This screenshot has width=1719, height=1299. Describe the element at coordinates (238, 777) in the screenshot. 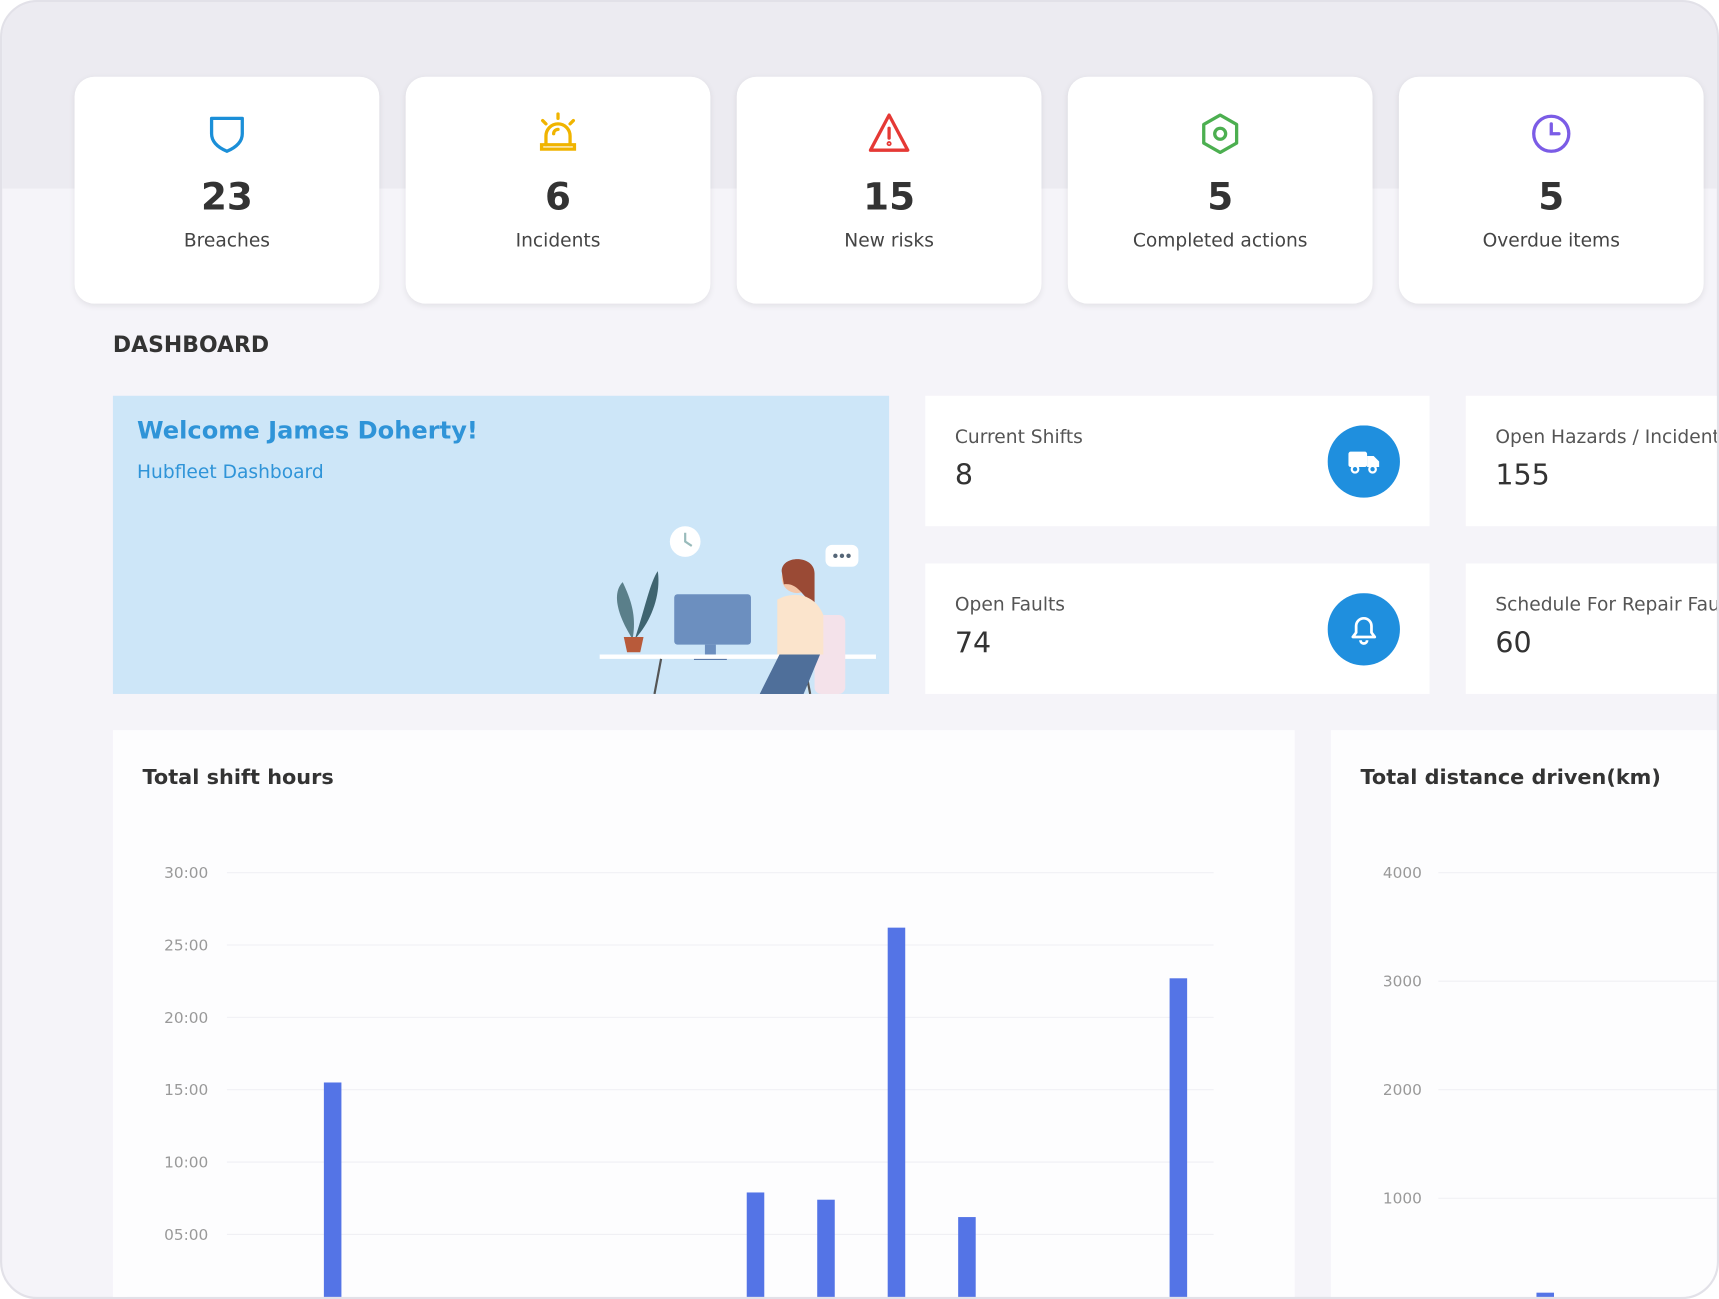

I see `chart-title: Total shift hours` at that location.